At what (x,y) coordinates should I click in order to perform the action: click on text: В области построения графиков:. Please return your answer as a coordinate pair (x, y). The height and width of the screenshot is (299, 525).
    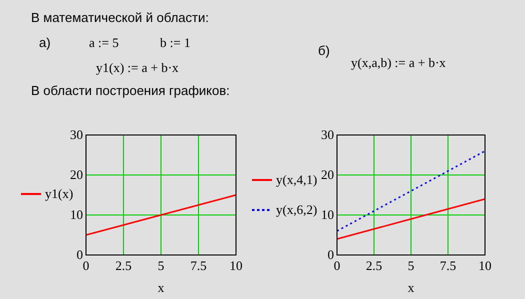
    Looking at the image, I should click on (130, 90).